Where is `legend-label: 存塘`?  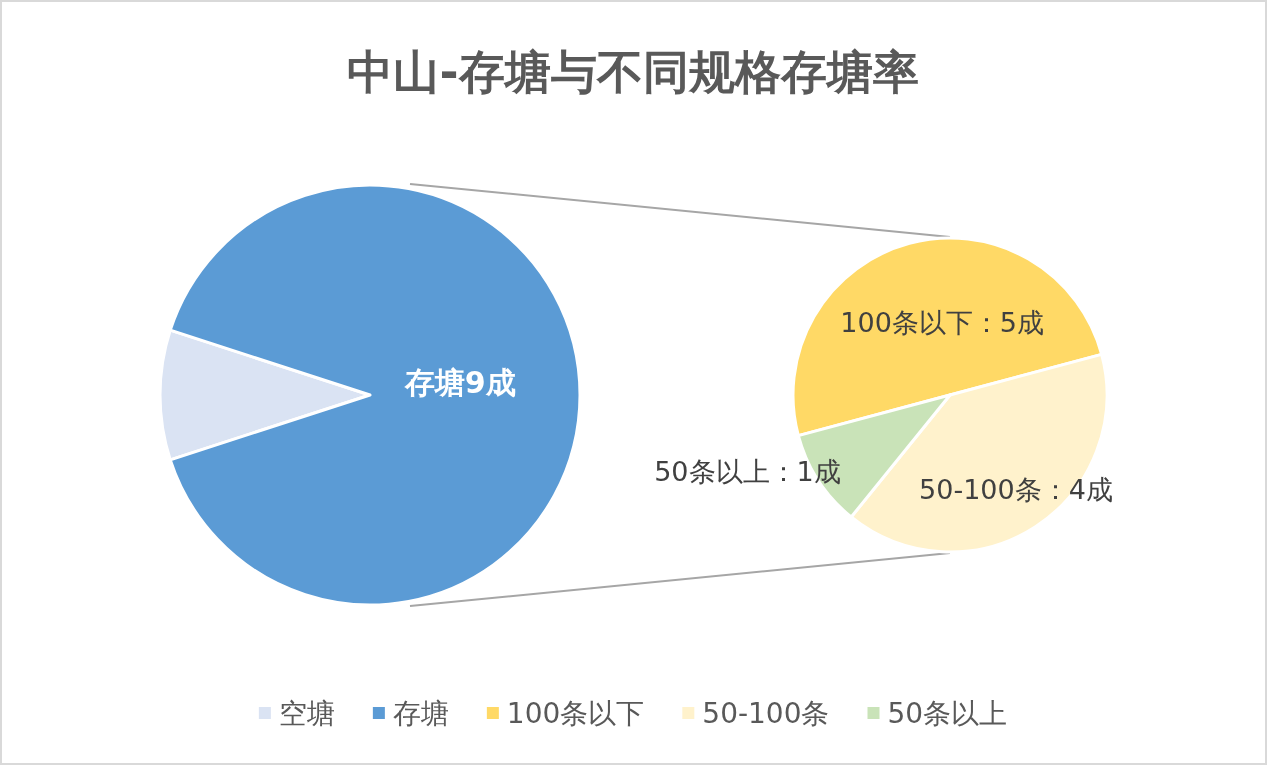
legend-label: 存塘 is located at coordinates (420, 713).